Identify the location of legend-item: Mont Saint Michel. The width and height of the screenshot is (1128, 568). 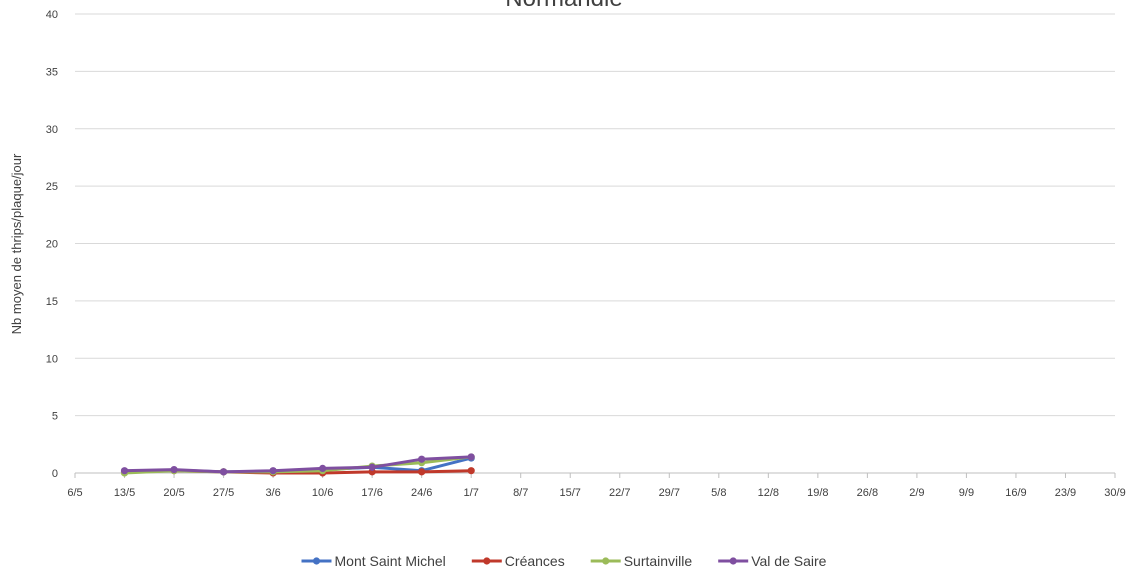
(373, 560).